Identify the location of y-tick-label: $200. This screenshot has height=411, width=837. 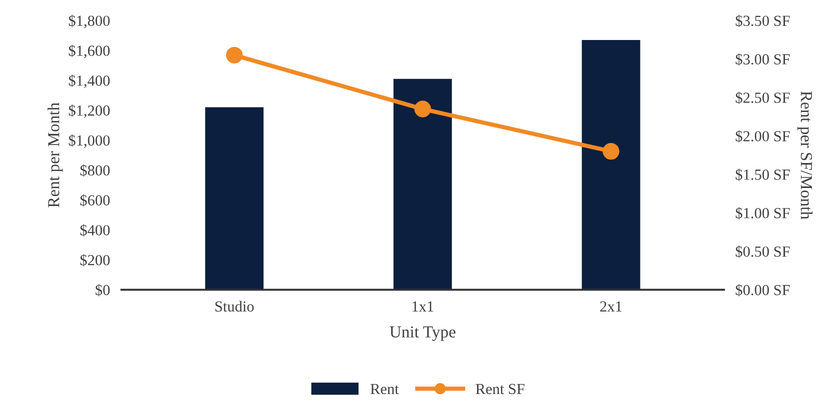
(95, 260).